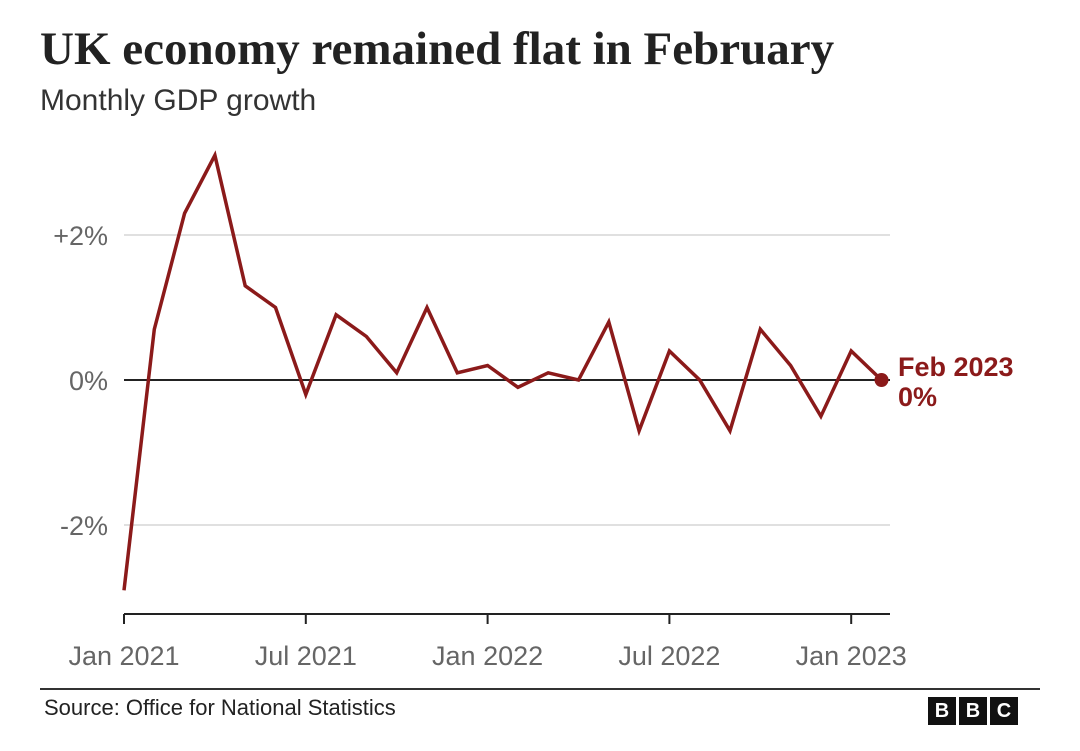 The width and height of the screenshot is (1080, 751). I want to click on bbc-logo-letter-2: B, so click(973, 711).